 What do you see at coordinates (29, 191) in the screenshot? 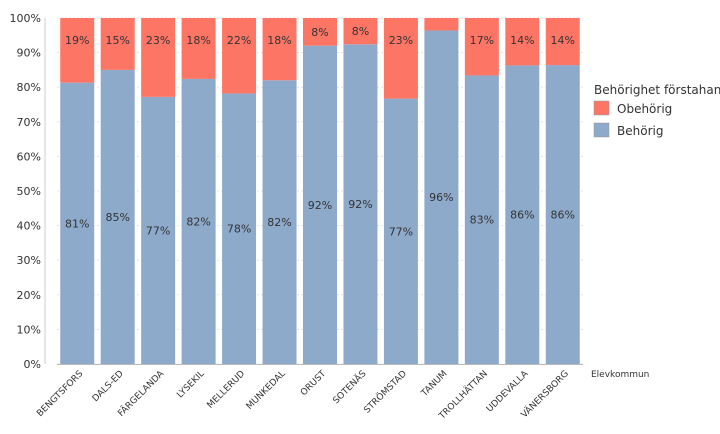
I see `y-tick-label: 50%` at bounding box center [29, 191].